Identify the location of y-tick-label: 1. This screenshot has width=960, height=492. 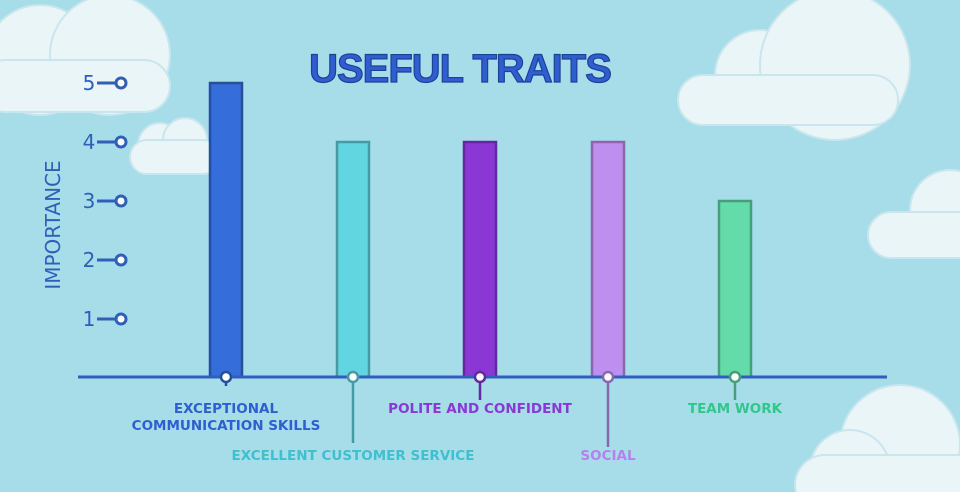
(89, 319).